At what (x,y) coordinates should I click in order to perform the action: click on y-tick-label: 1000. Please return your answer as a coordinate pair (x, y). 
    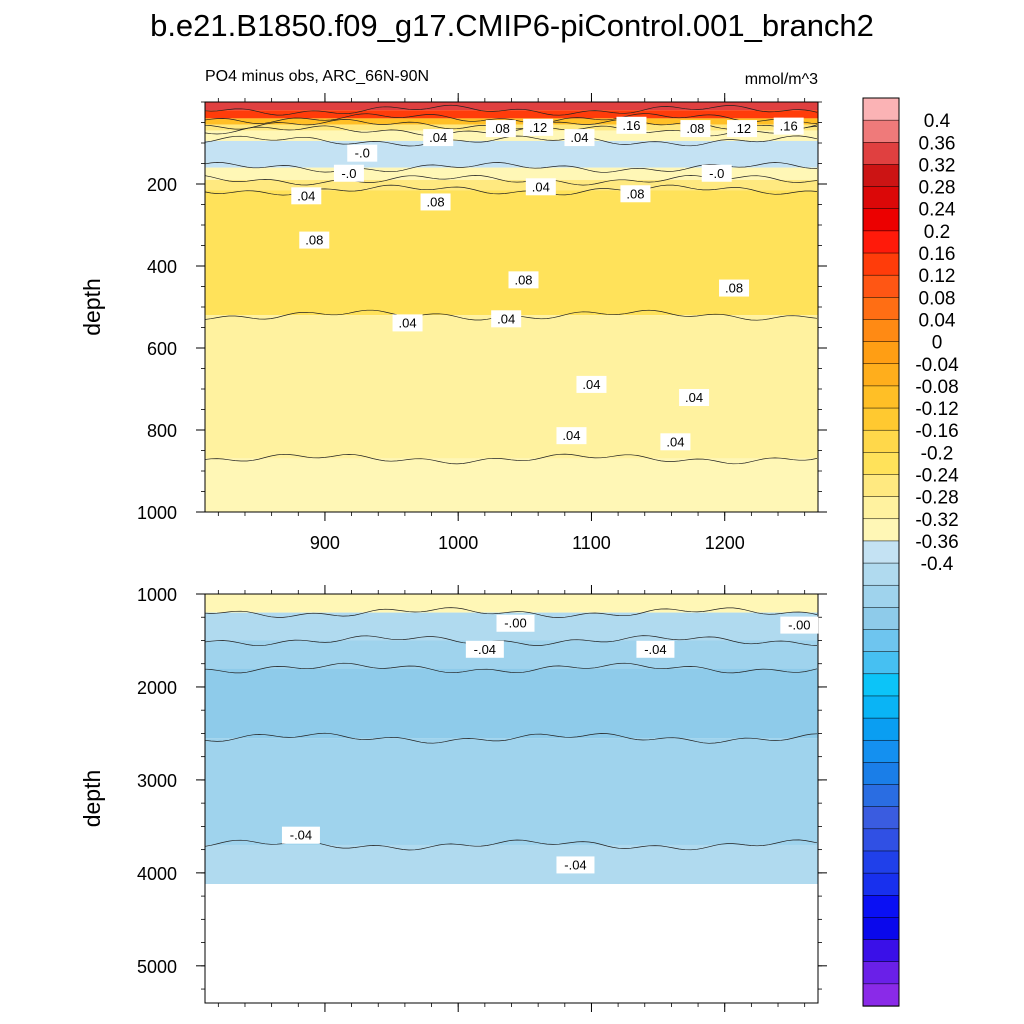
    Looking at the image, I should click on (157, 595).